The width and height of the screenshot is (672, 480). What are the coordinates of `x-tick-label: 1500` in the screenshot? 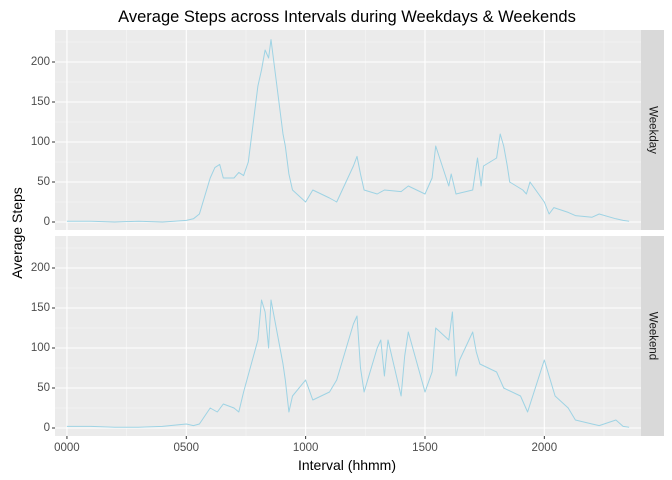 It's located at (425, 448).